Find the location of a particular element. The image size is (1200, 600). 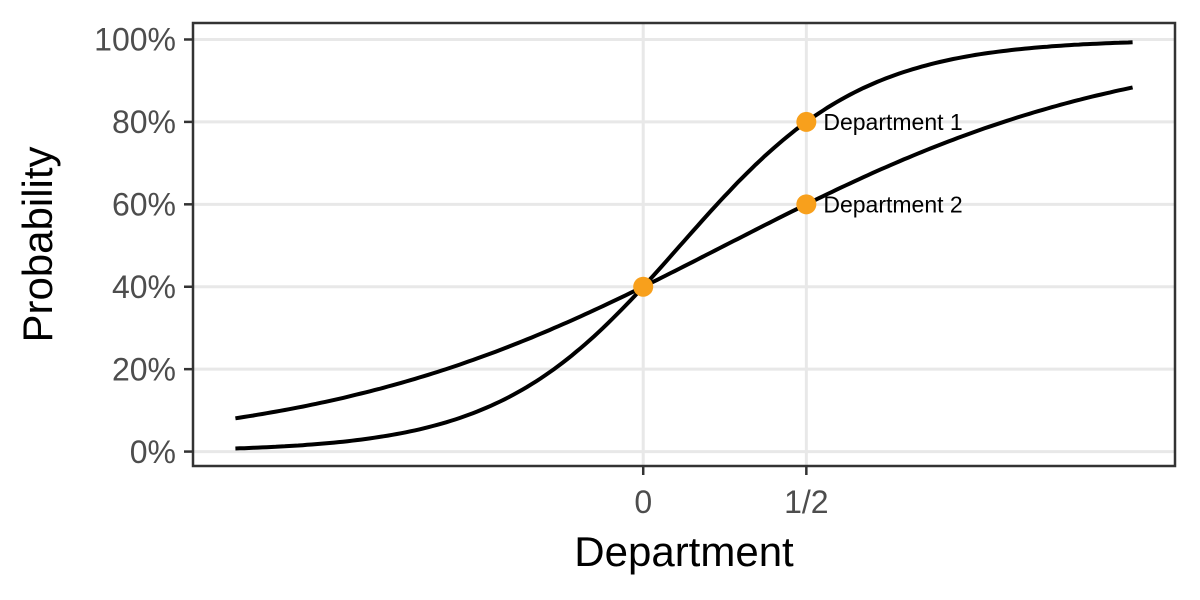

y-tick-label-60-: 60% is located at coordinates (144, 205).